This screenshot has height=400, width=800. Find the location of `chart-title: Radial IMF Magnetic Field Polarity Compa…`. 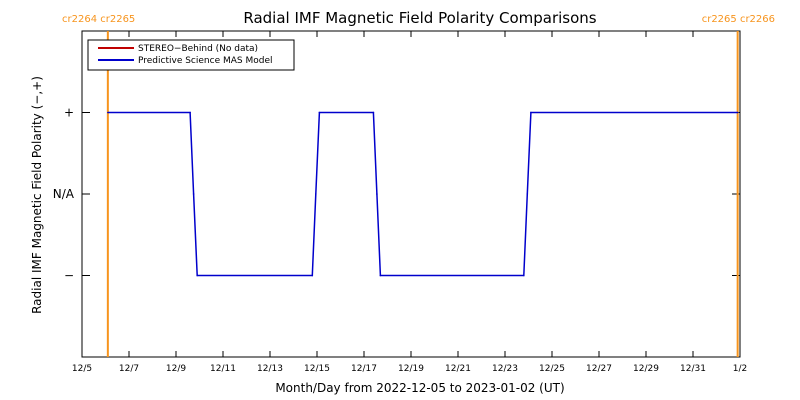

chart-title: Radial IMF Magnetic Field Polarity Compa… is located at coordinates (419, 18).